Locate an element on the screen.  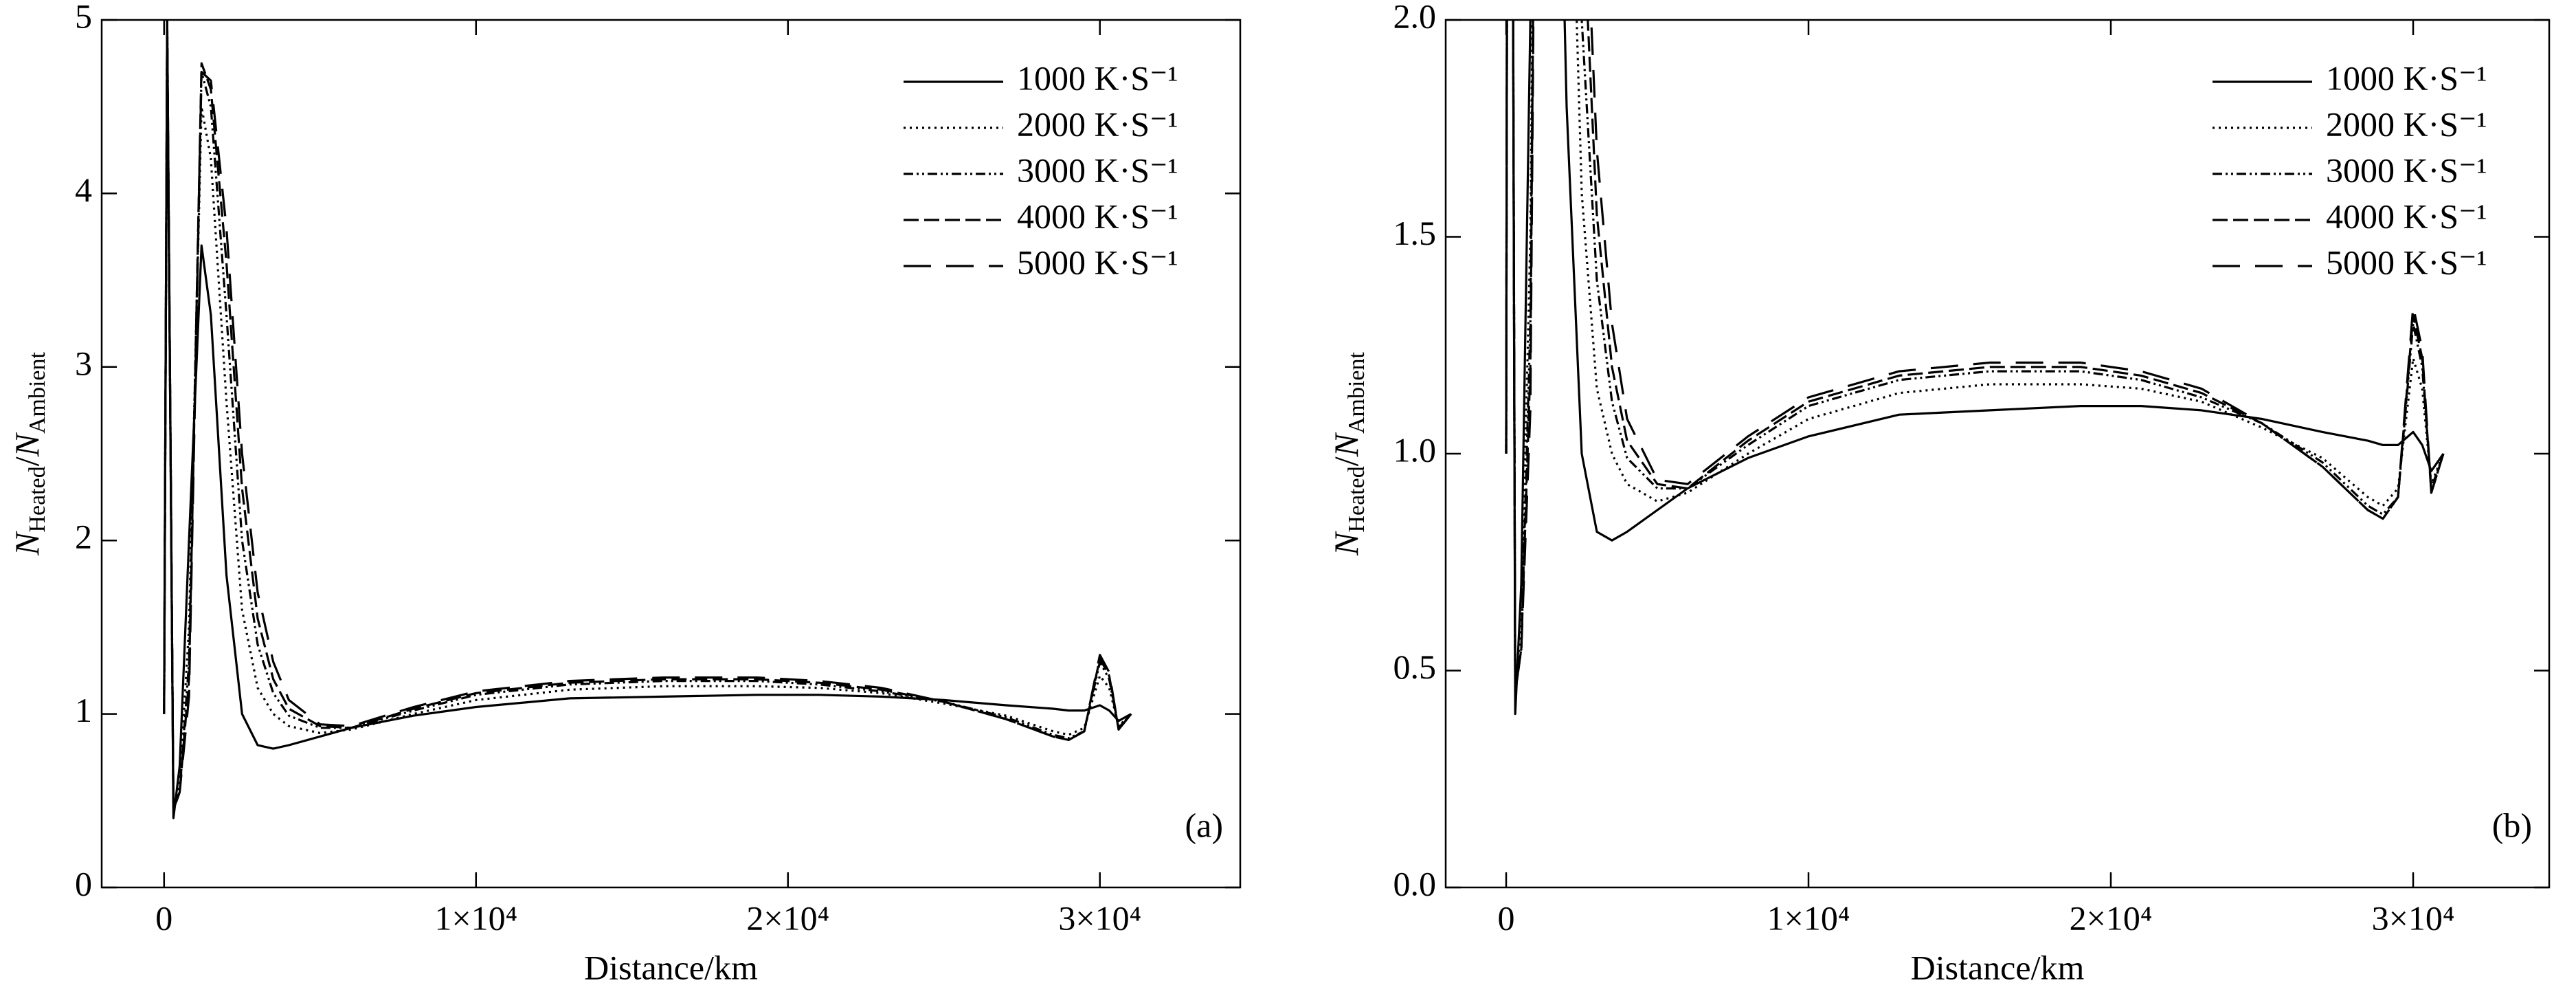
y-tick-label: 1 is located at coordinates (83, 710).